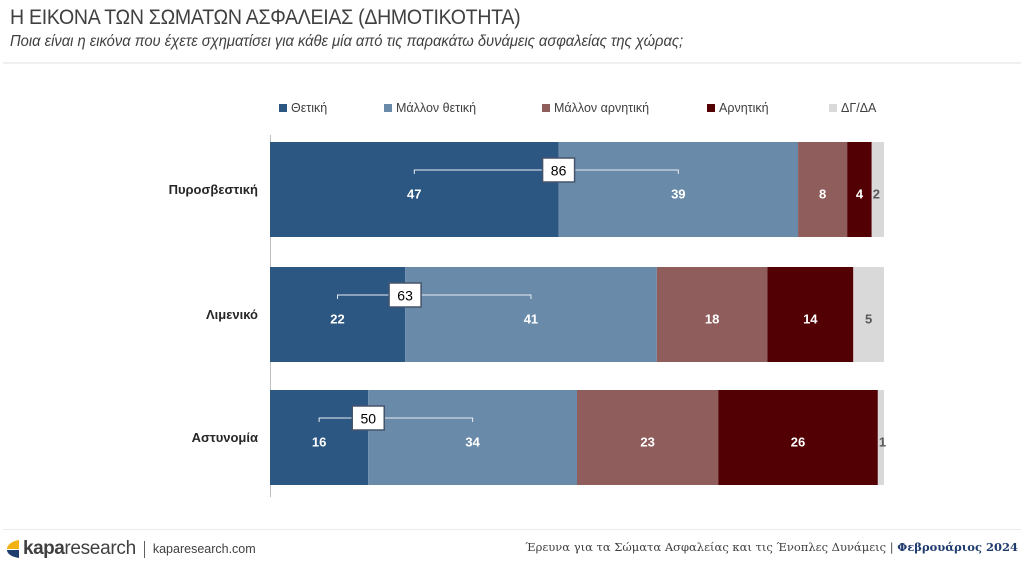  What do you see at coordinates (204, 549) in the screenshot?
I see `website-link: kaparesearch.com` at bounding box center [204, 549].